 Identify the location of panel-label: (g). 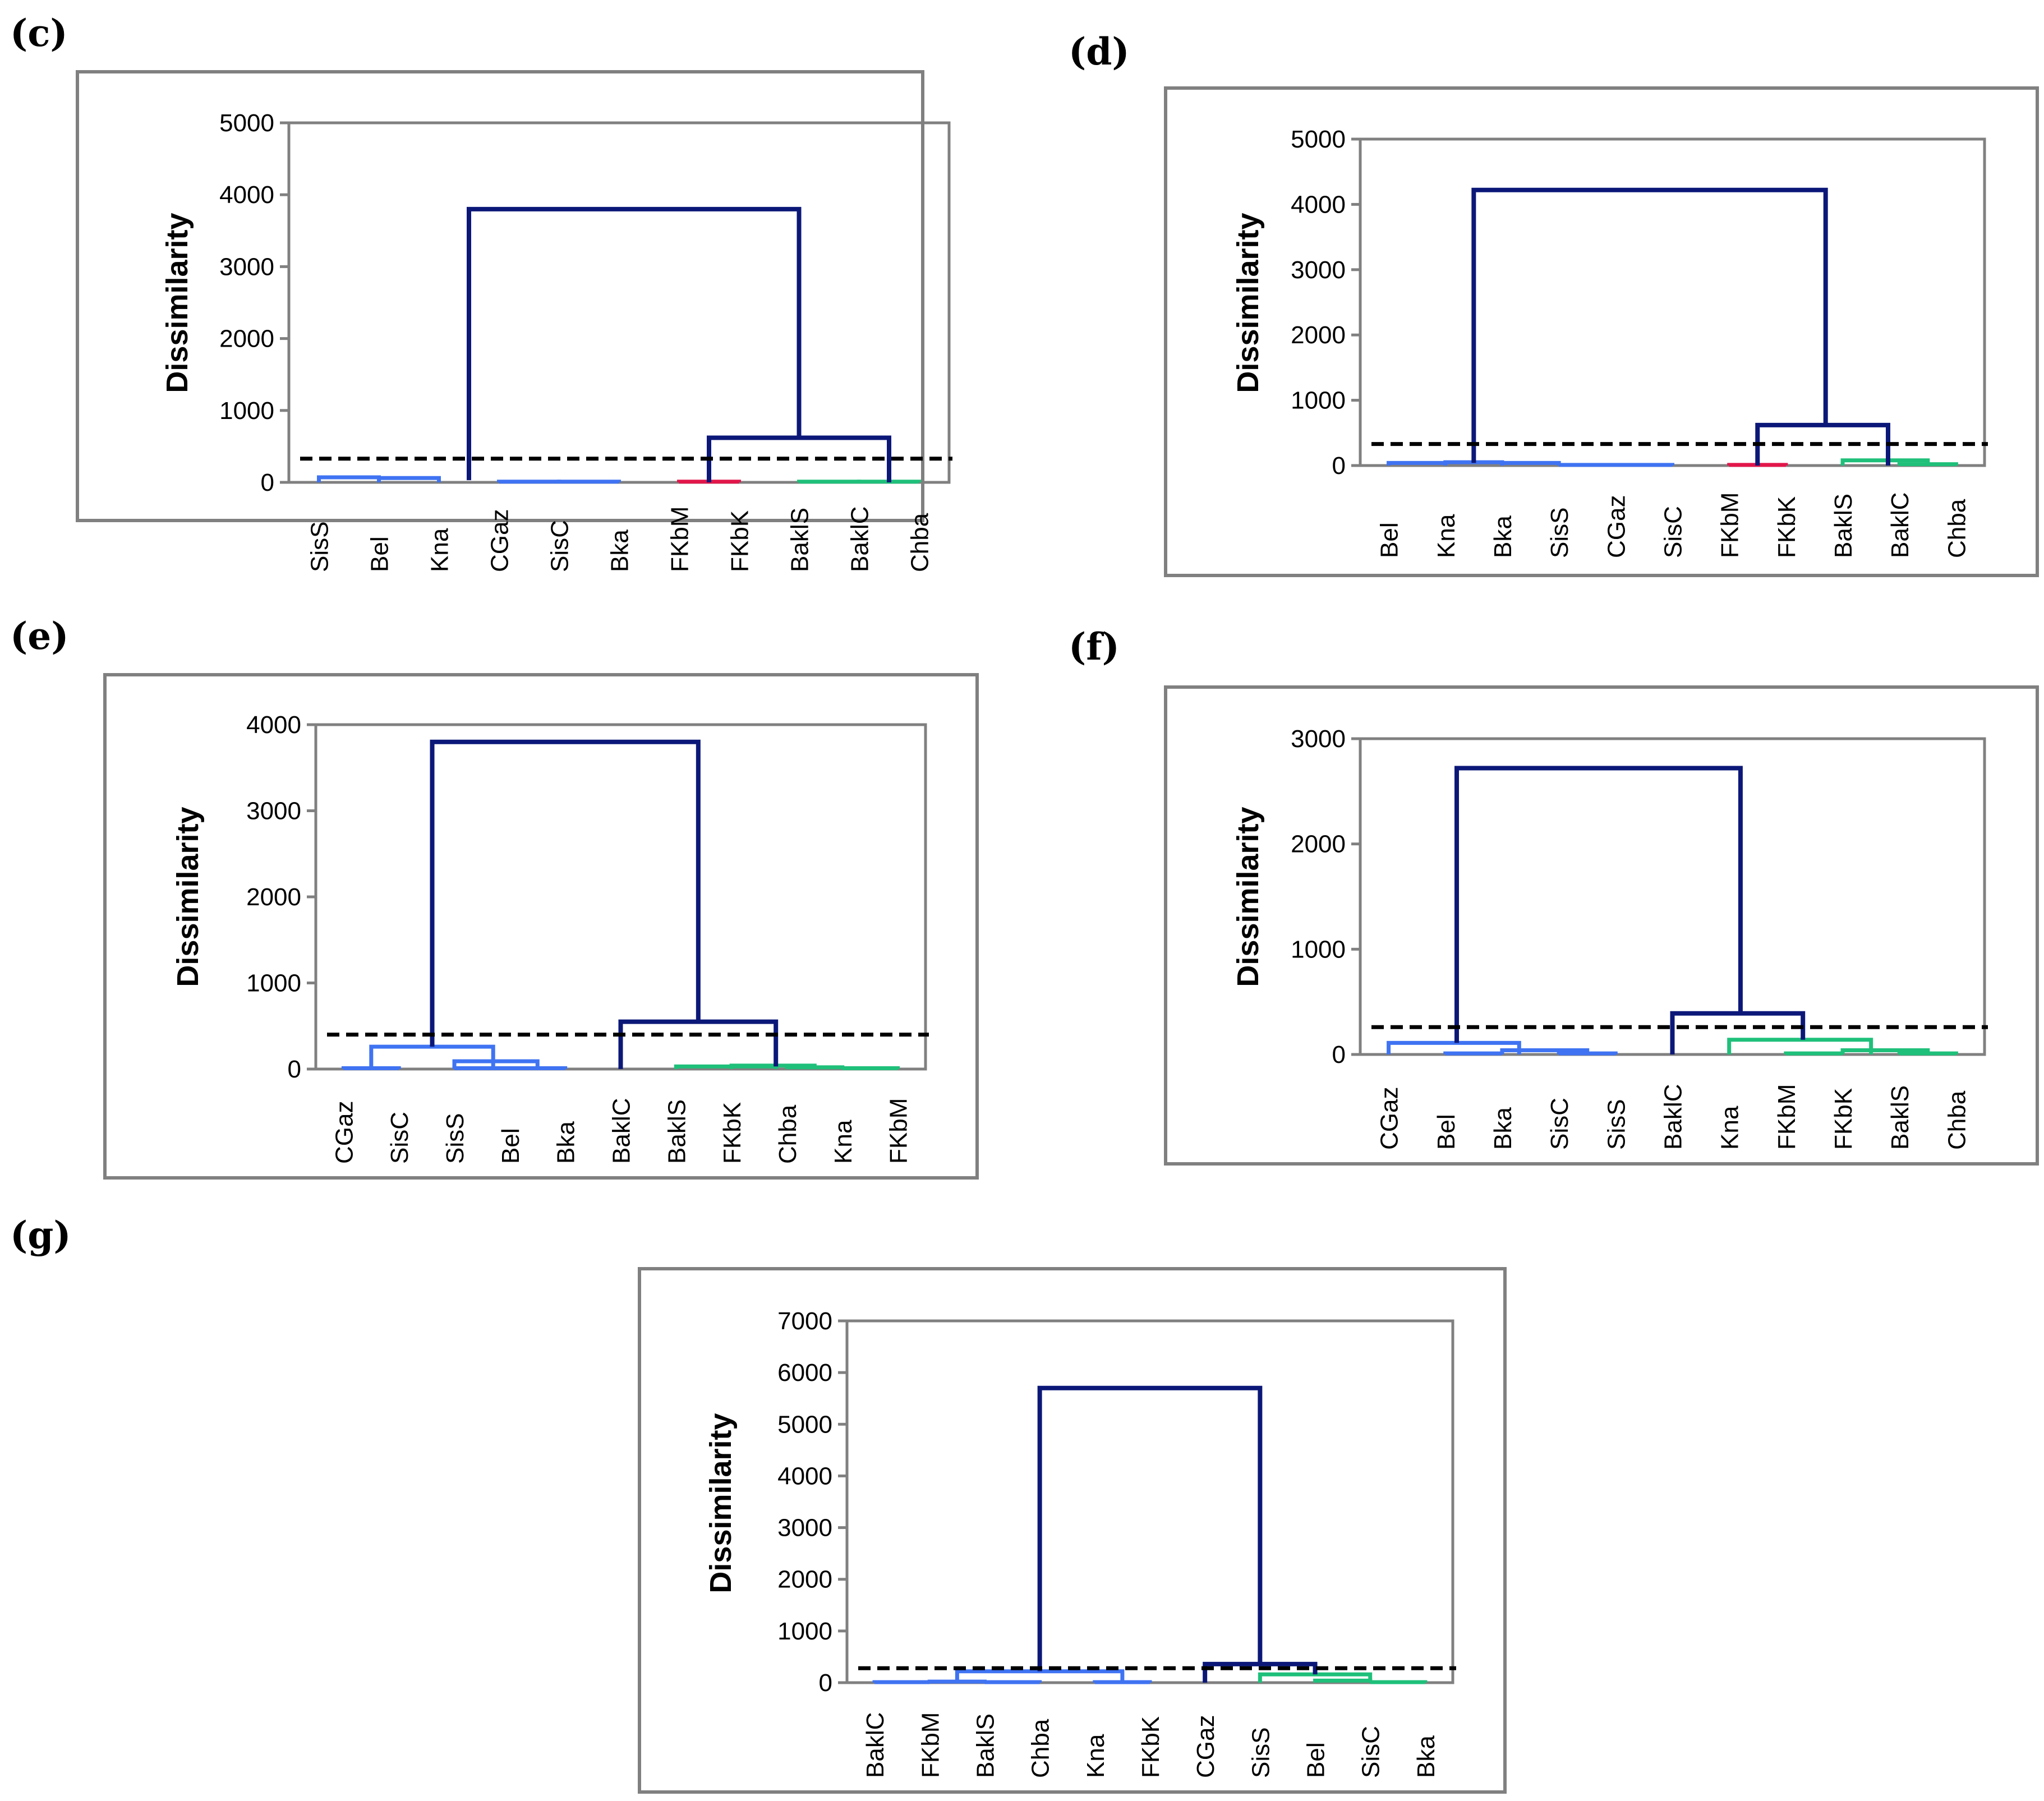
(40, 1235).